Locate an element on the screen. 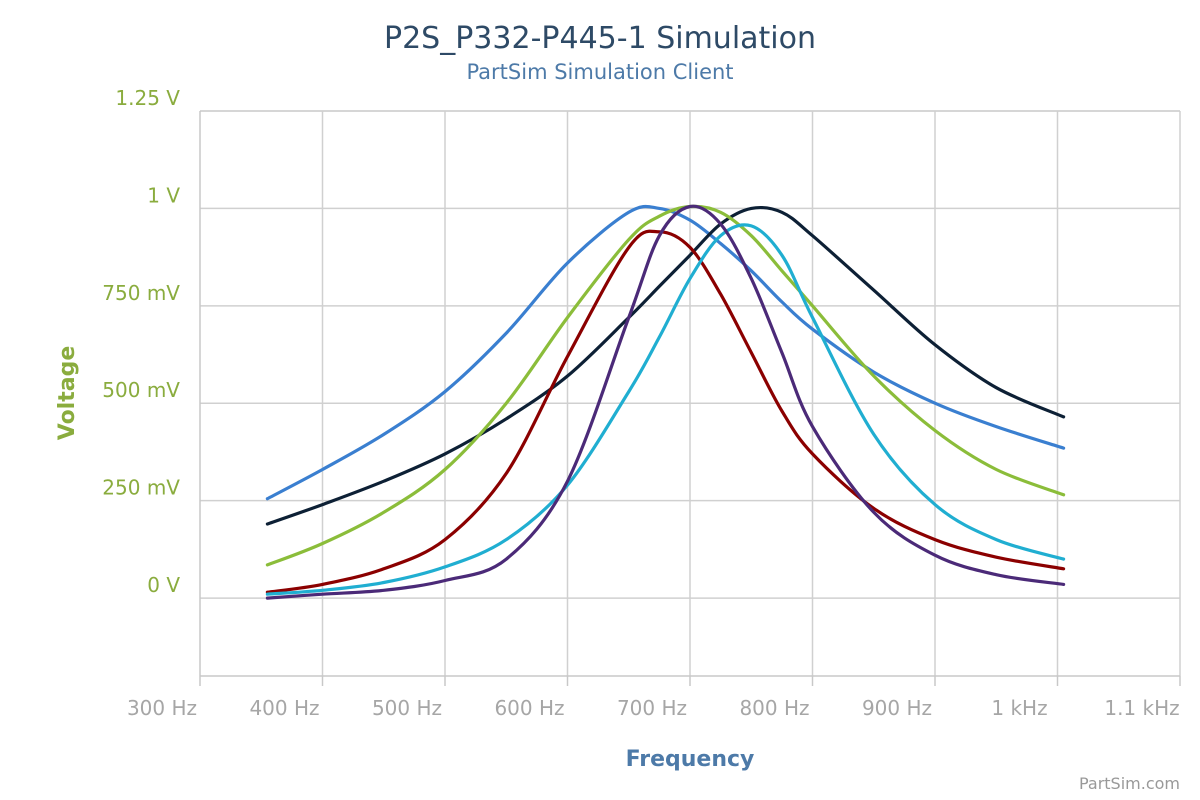 The height and width of the screenshot is (800, 1200). x-tick-label: 900 Hz is located at coordinates (897, 708).